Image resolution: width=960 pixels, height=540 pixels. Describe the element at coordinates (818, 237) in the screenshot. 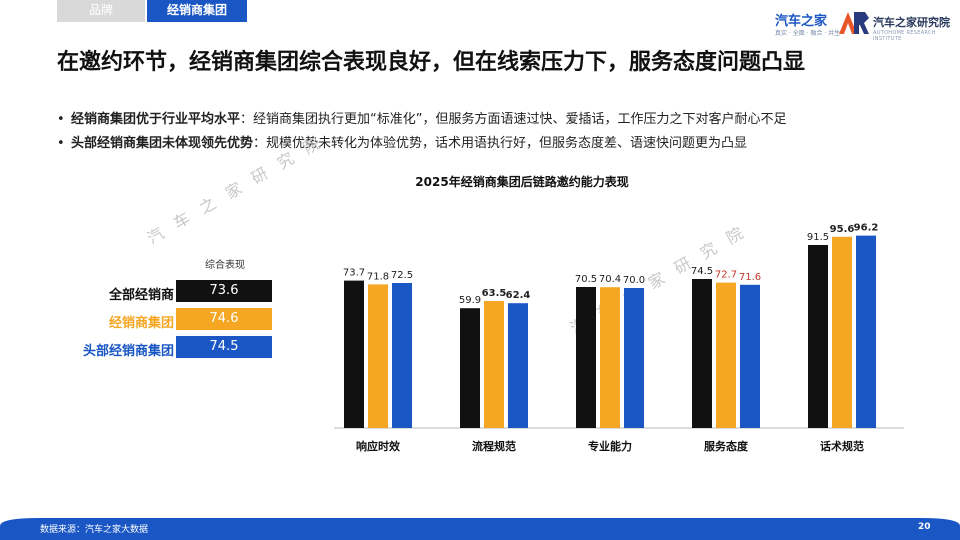

I see `data-label-4-0: 91.5` at that location.